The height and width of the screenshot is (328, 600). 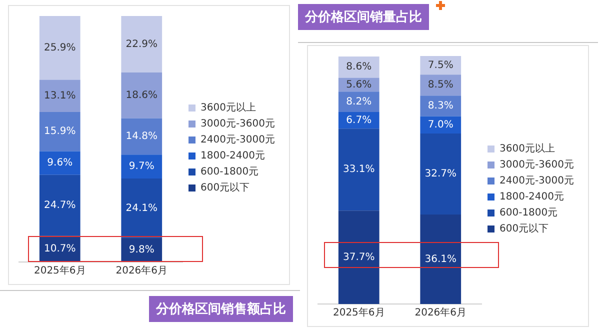 What do you see at coordinates (359, 120) in the screenshot?
I see `data-label: 6.7%` at bounding box center [359, 120].